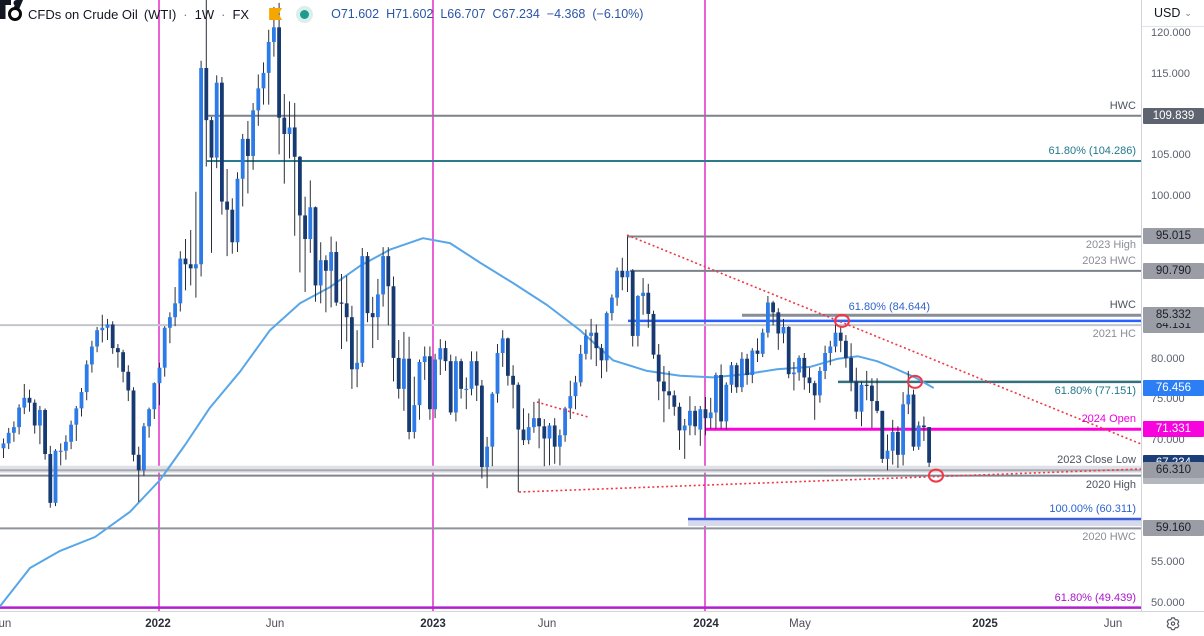 This screenshot has height=636, width=1204. What do you see at coordinates (433, 624) in the screenshot?
I see `time-axis-label: 2023` at bounding box center [433, 624].